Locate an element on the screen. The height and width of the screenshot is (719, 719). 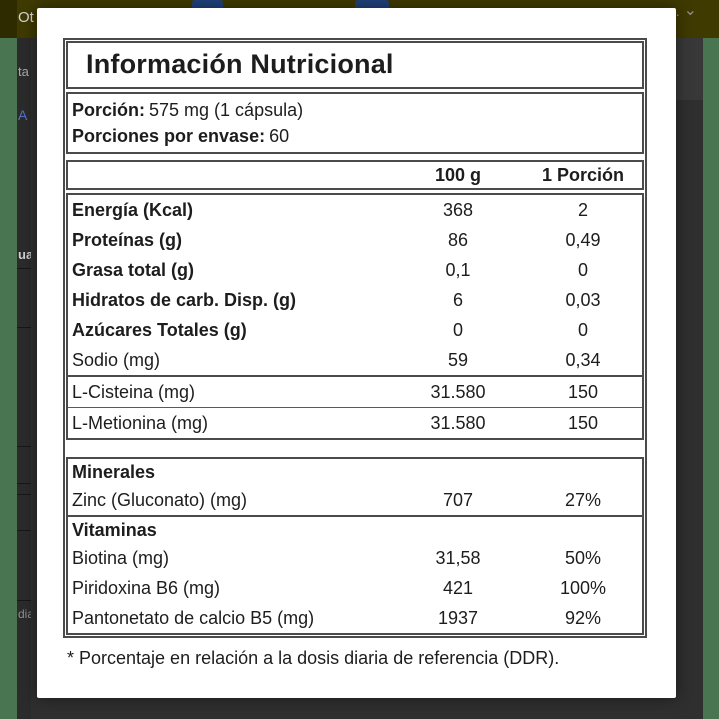
nutrient-per100: 1937 is located at coordinates (458, 617).